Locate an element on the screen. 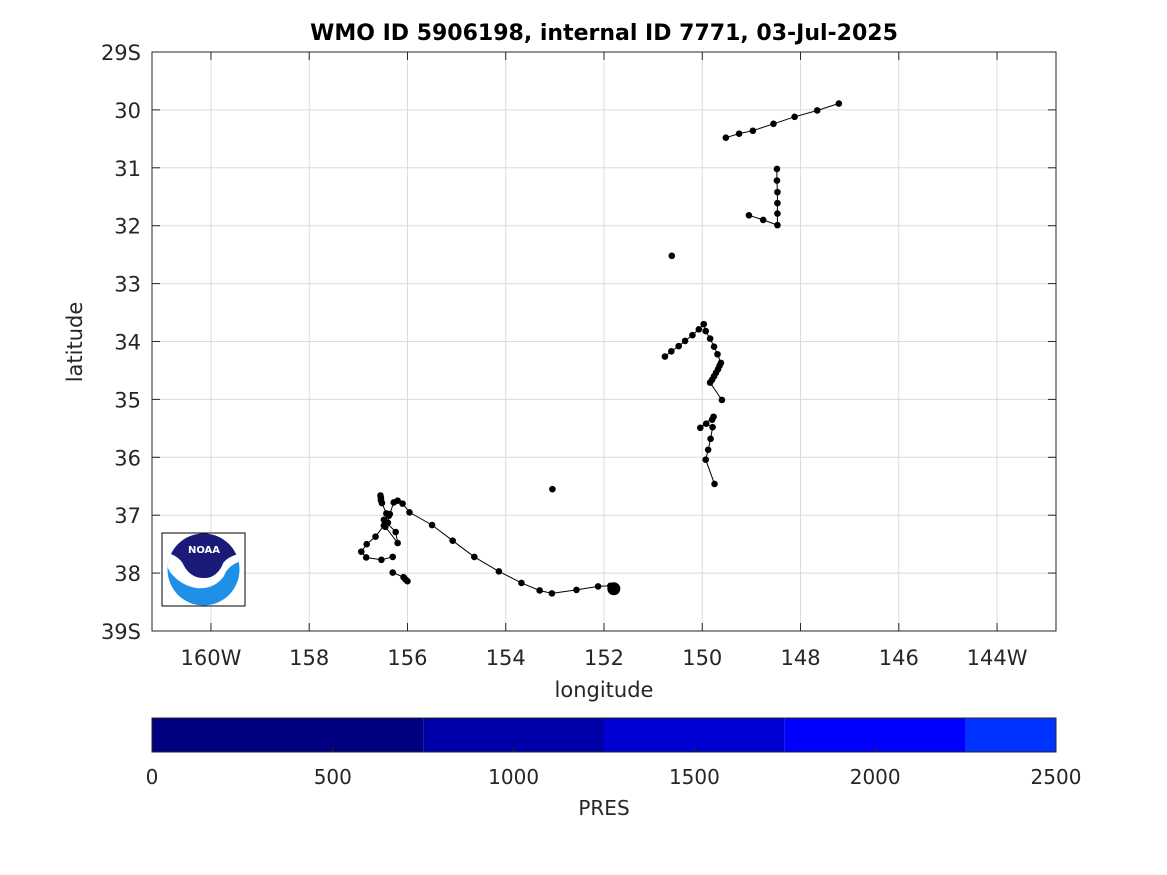 This screenshot has height=875, width=1167. colorbar-tick-label: 1000 is located at coordinates (513, 777).